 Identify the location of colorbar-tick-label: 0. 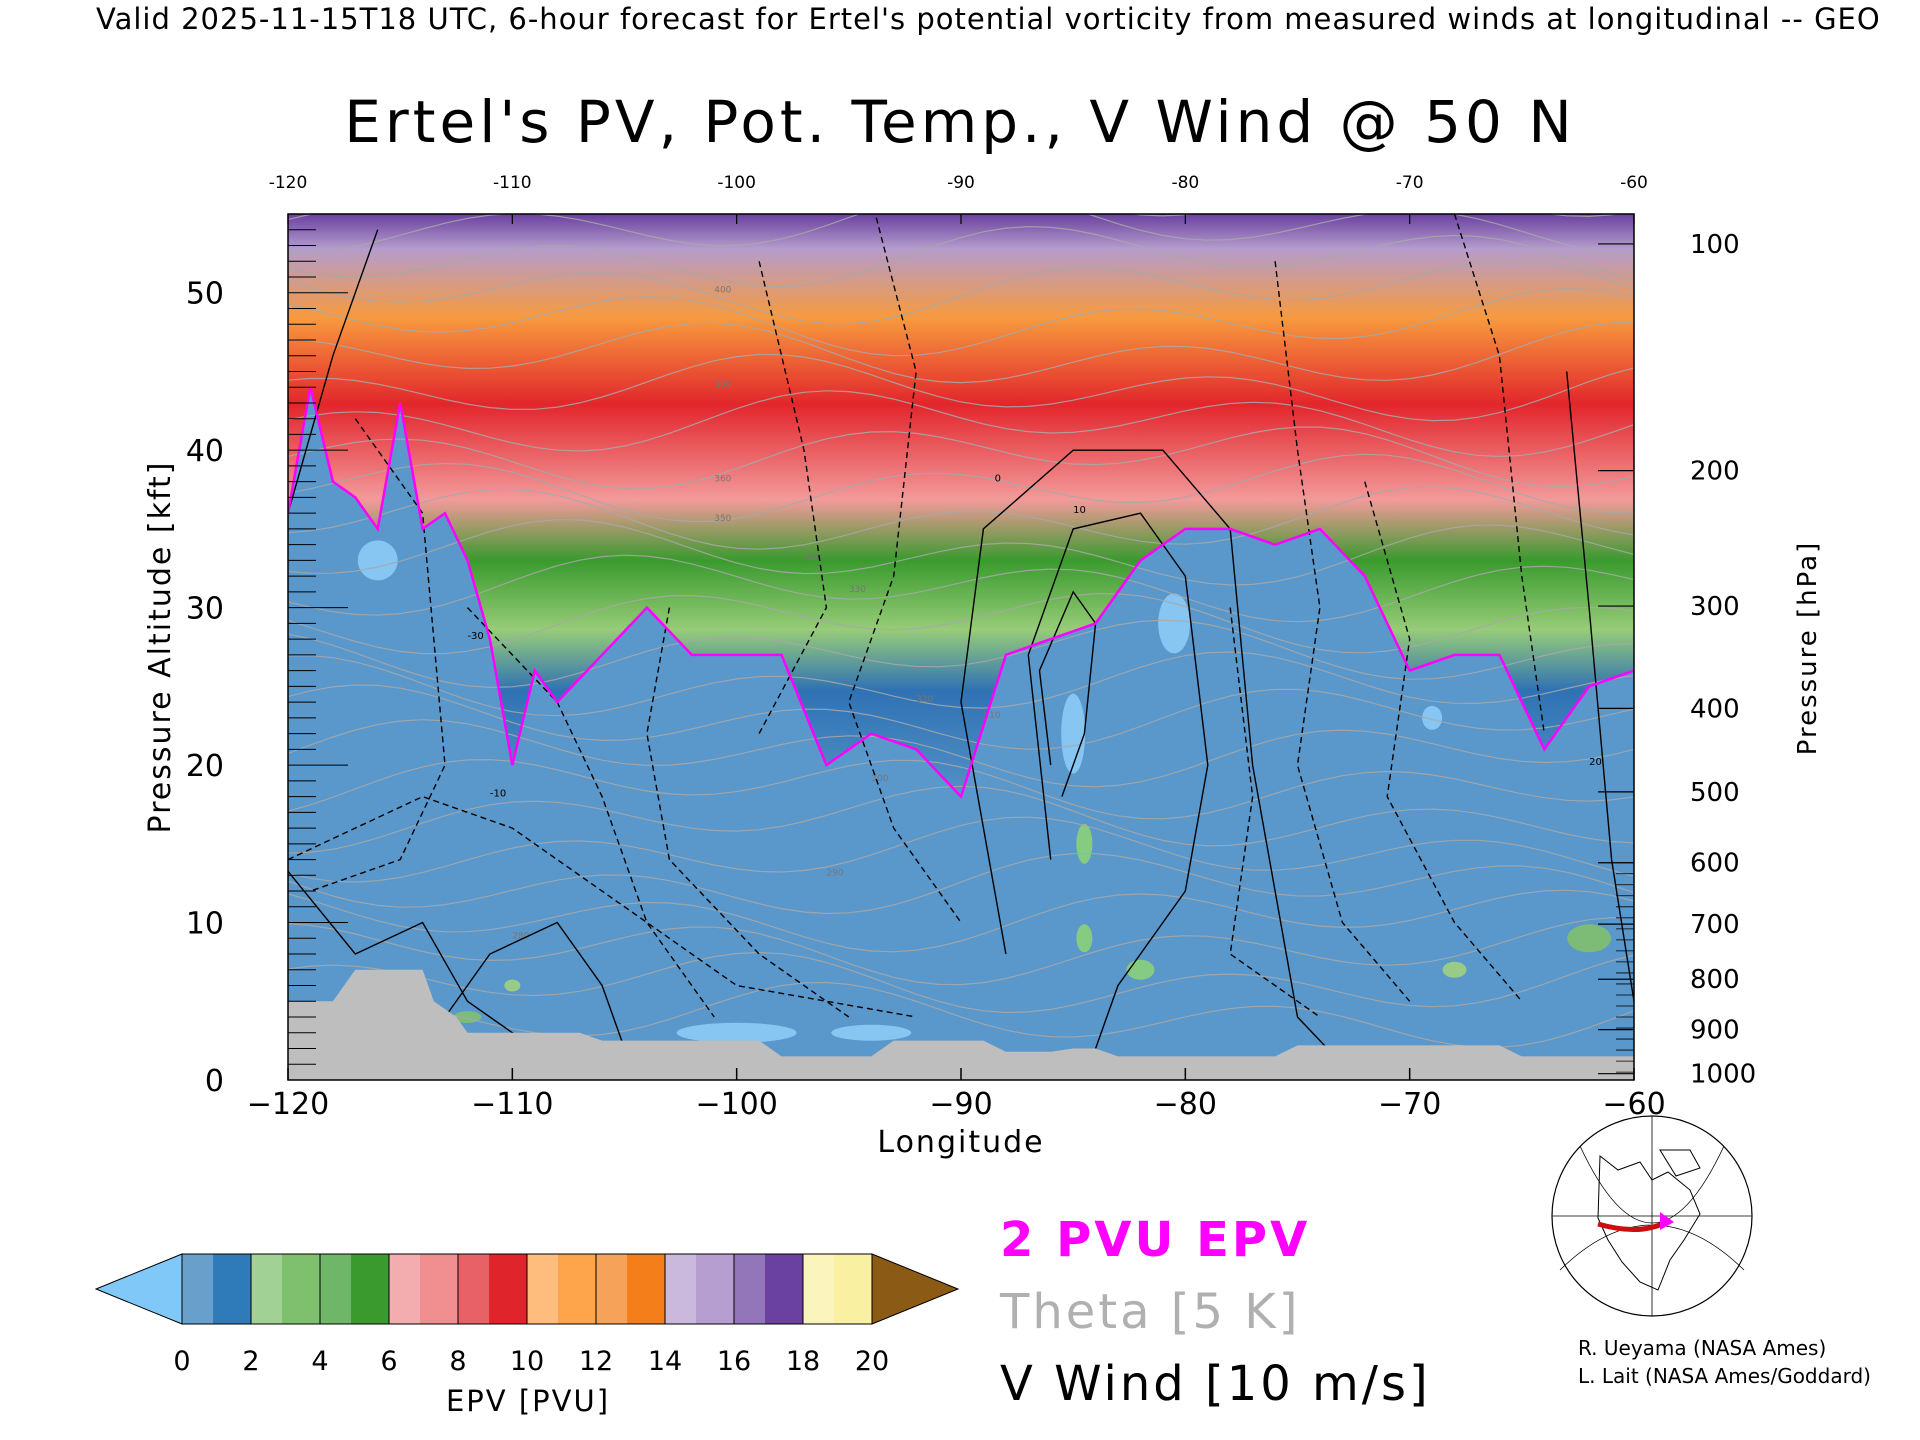
(181, 1361).